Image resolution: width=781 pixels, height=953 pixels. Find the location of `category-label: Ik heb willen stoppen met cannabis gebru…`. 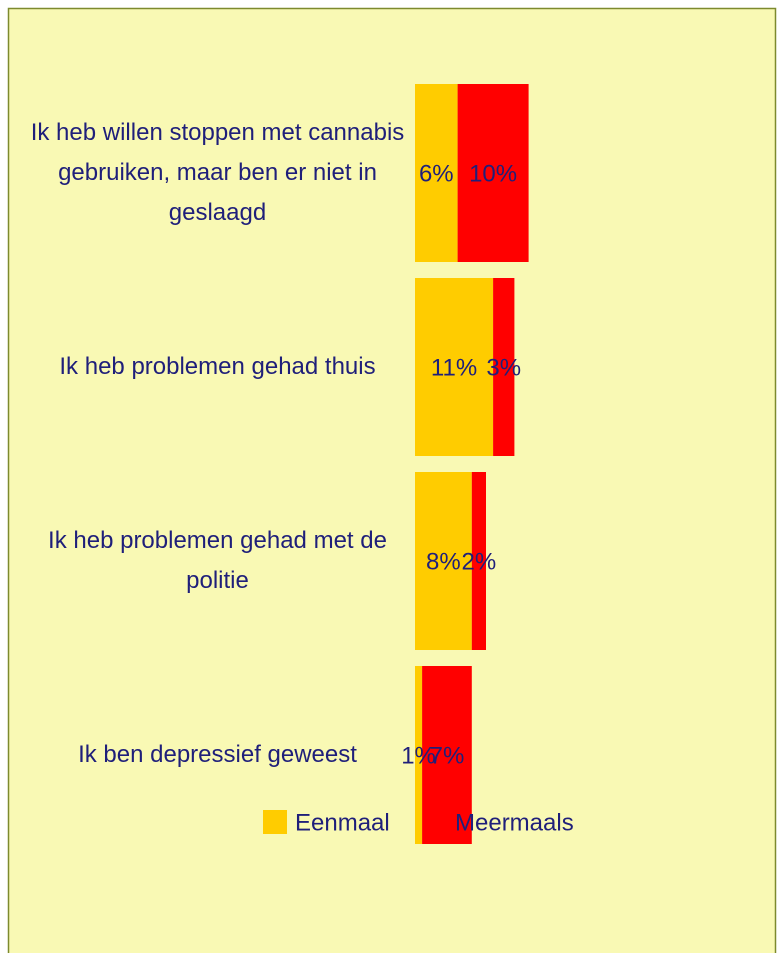

category-label: Ik heb willen stoppen met cannabis gebru… is located at coordinates (217, 172).